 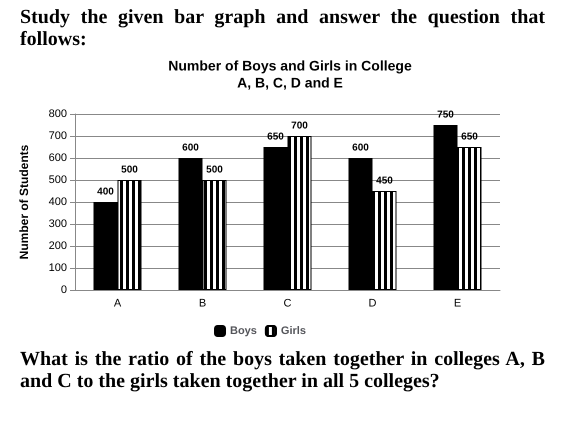 I want to click on text: Study the given bar graph and answer the question that follows:, so click(x=282, y=28).